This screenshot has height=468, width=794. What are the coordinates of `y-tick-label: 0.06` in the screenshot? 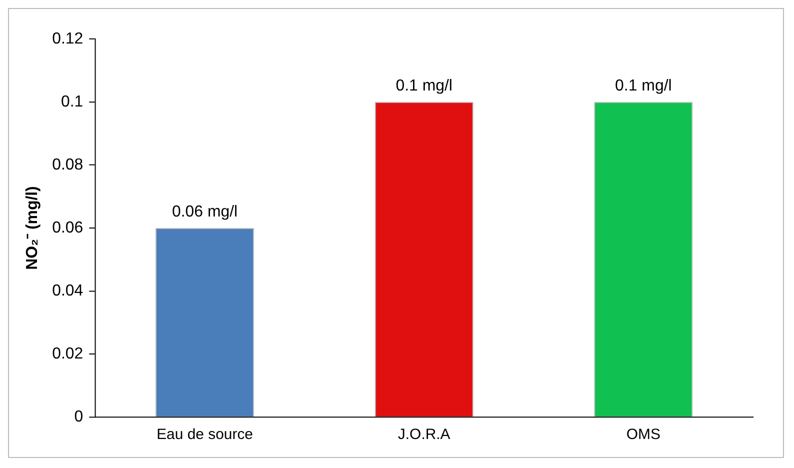 It's located at (68, 227).